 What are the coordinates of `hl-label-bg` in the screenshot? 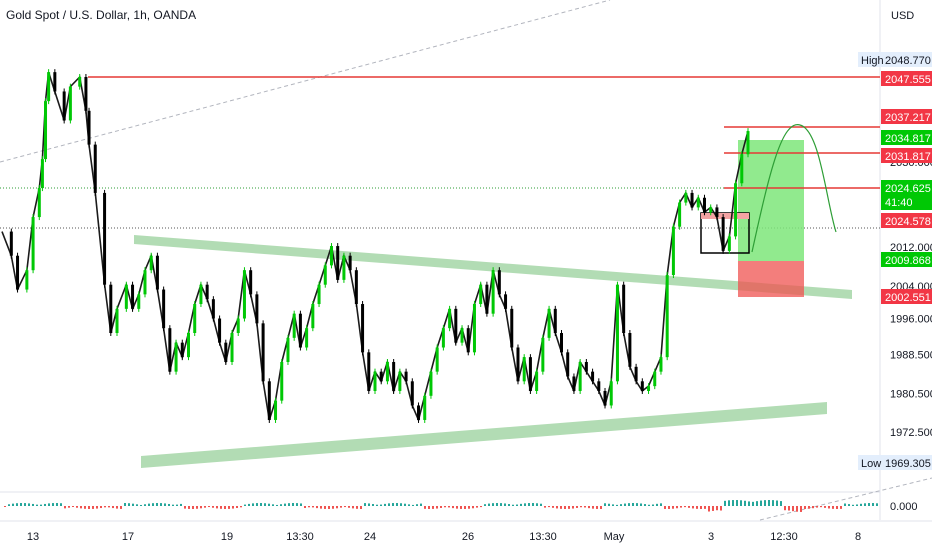 It's located at (869, 462).